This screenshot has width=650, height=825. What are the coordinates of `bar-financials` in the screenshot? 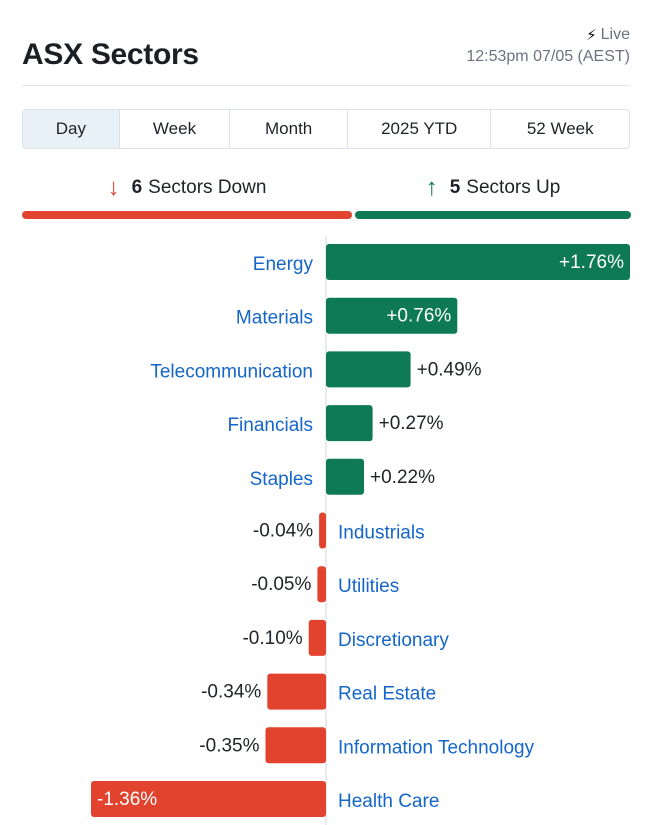 It's located at (349, 423).